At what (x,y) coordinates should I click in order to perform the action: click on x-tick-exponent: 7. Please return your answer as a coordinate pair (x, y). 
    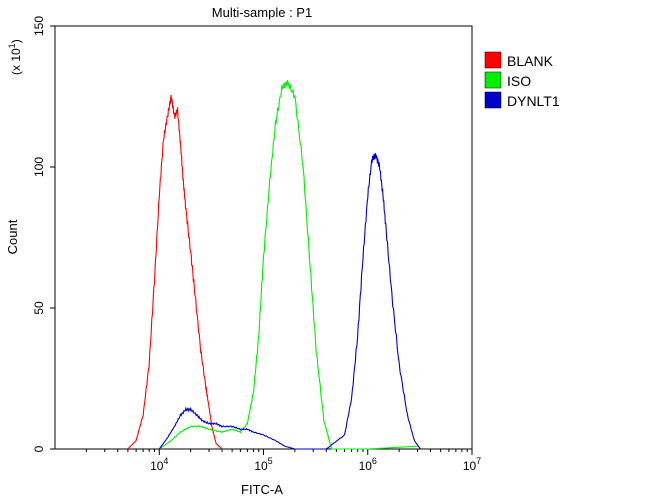
    Looking at the image, I should click on (478, 461).